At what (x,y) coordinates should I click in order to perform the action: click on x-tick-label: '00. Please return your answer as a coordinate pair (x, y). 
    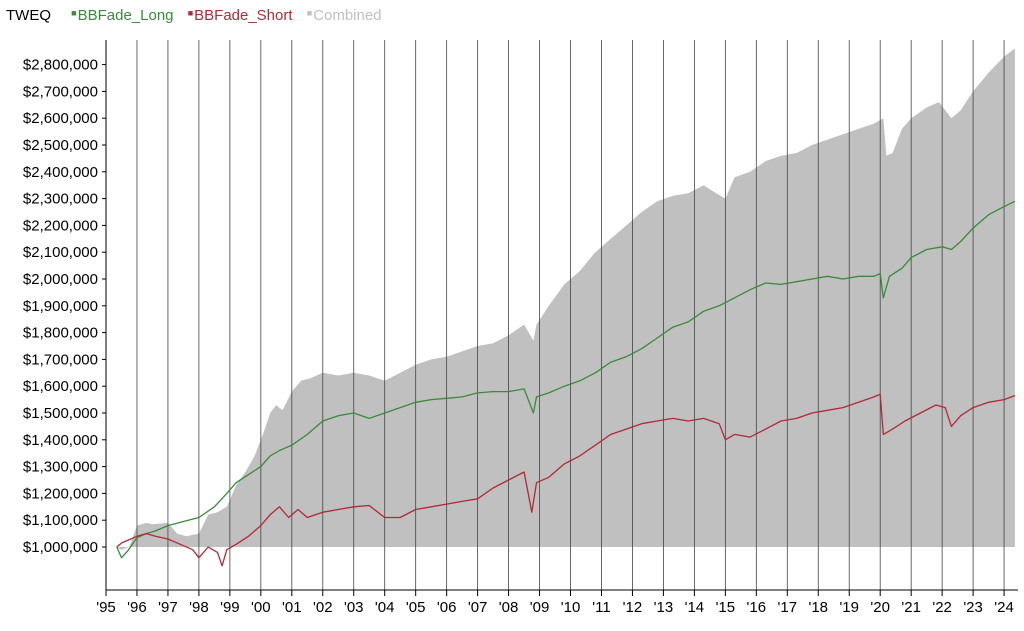
    Looking at the image, I should click on (261, 607).